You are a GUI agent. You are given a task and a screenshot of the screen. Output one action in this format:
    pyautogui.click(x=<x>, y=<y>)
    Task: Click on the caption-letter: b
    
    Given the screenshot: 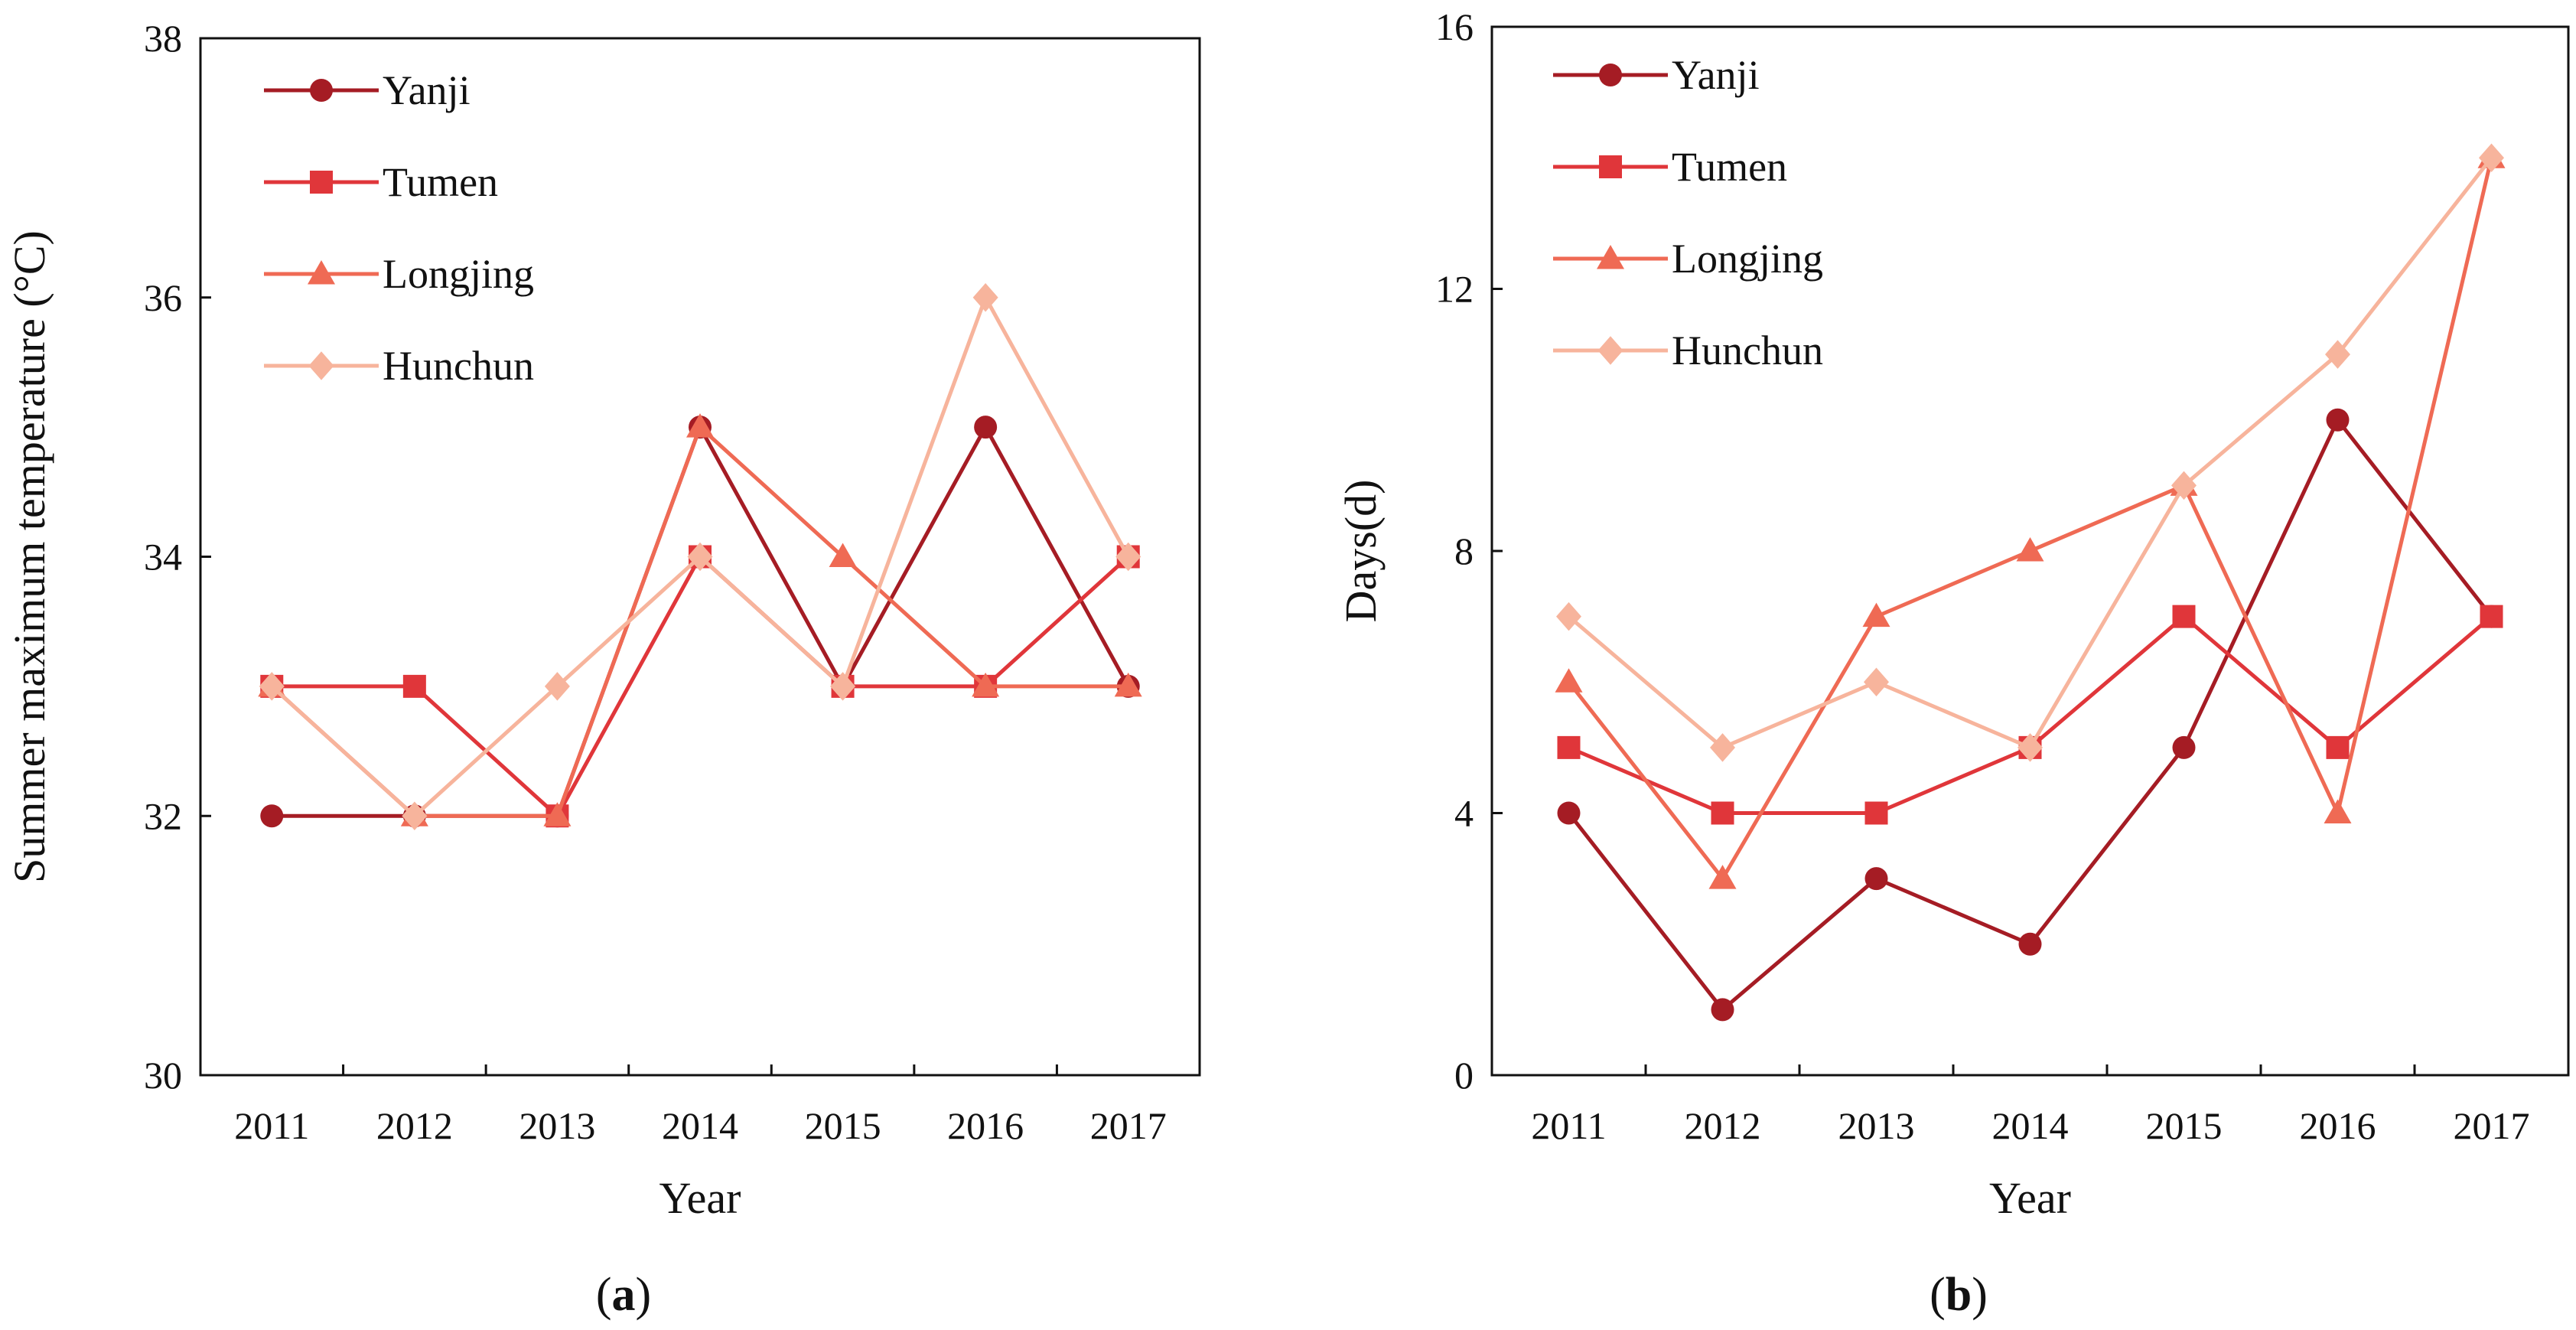 What is the action you would take?
    pyautogui.click(x=1959, y=1295)
    